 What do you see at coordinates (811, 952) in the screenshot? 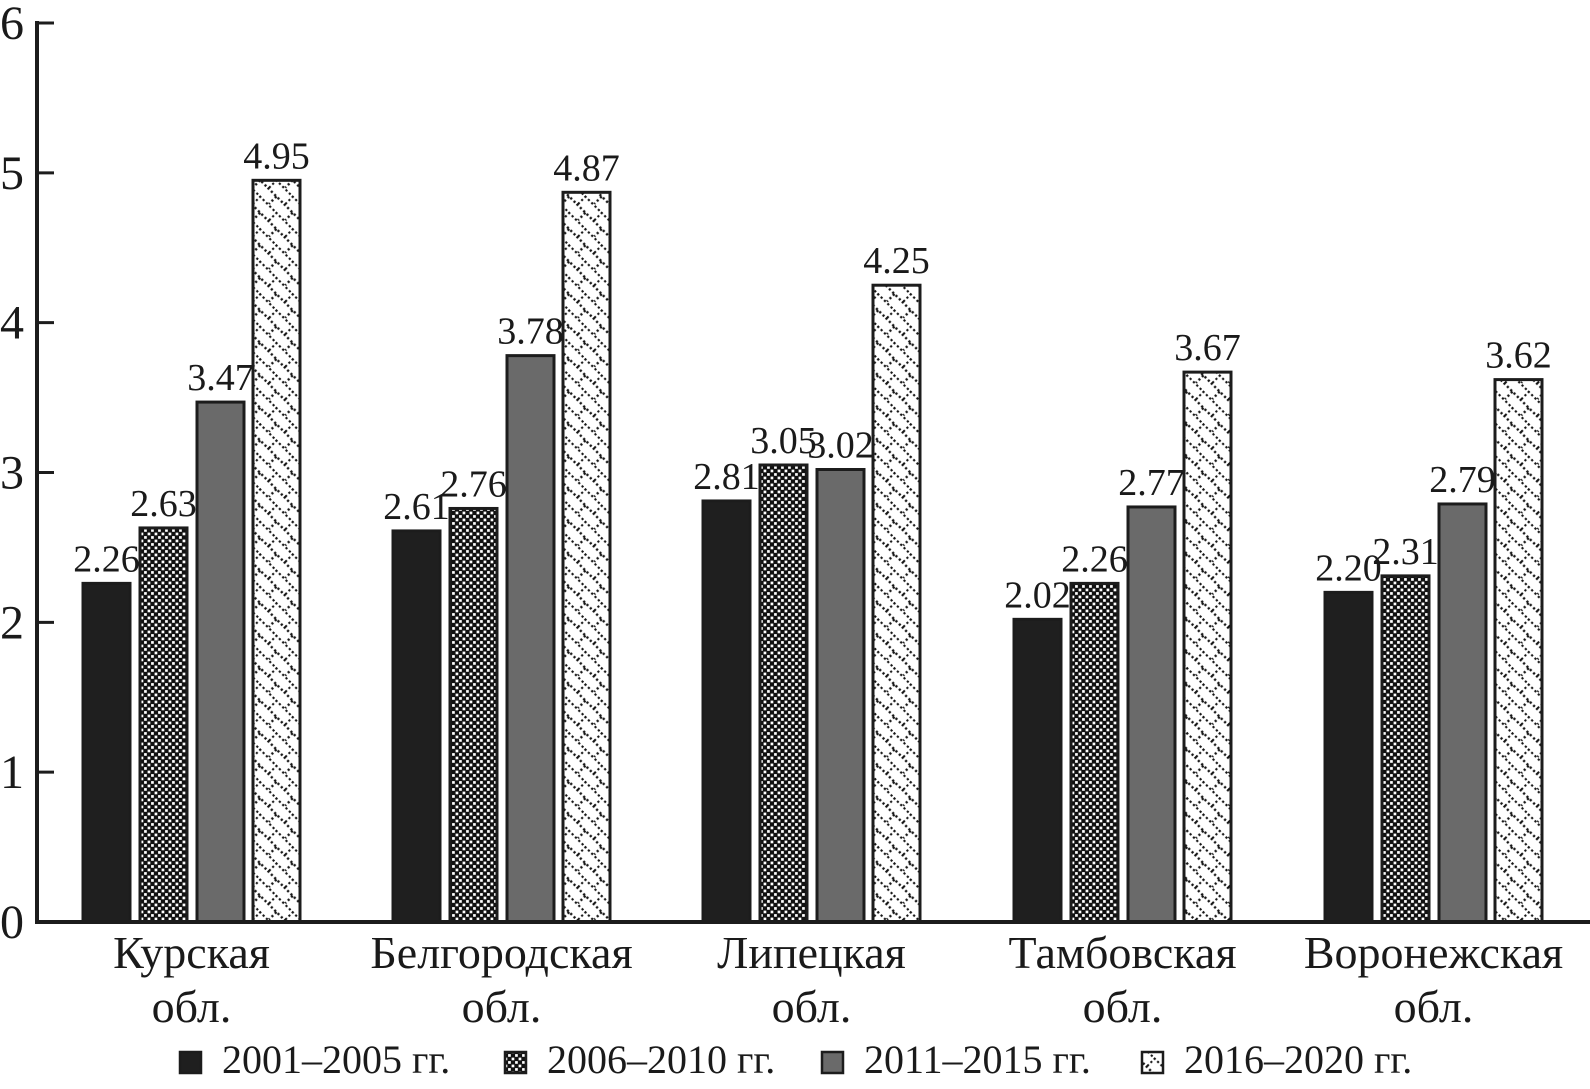
I see `category-label-line1: Липецкая` at bounding box center [811, 952].